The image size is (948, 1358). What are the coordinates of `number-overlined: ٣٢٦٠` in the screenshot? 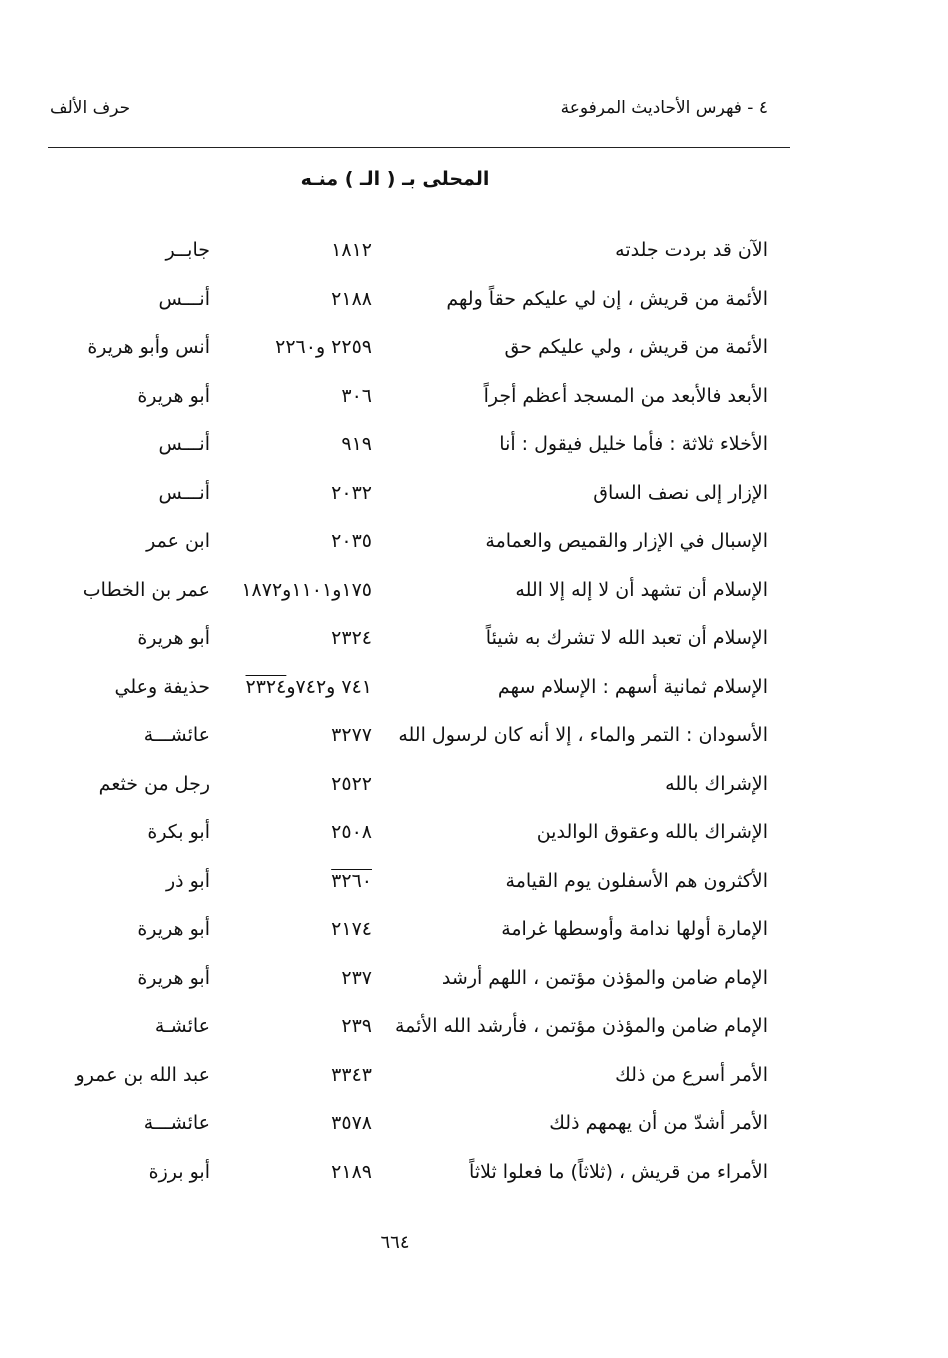 It's located at (351, 880).